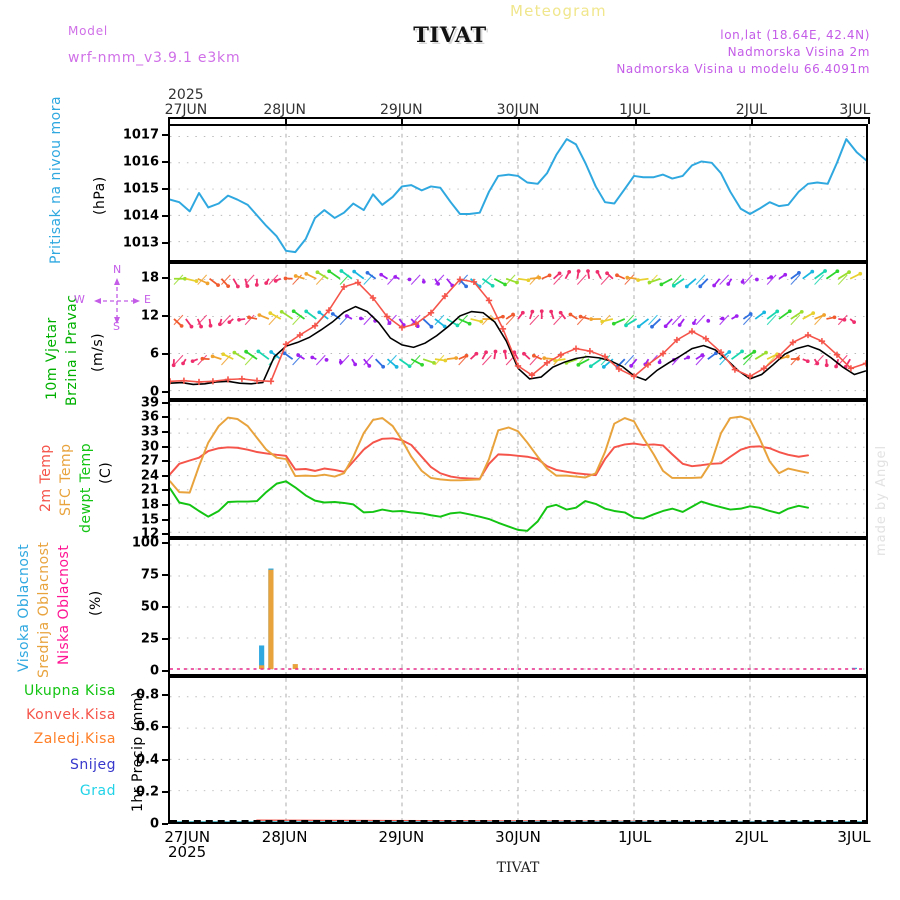  What do you see at coordinates (149, 461) in the screenshot?
I see `ytick-temperature-5: 27` at bounding box center [149, 461].